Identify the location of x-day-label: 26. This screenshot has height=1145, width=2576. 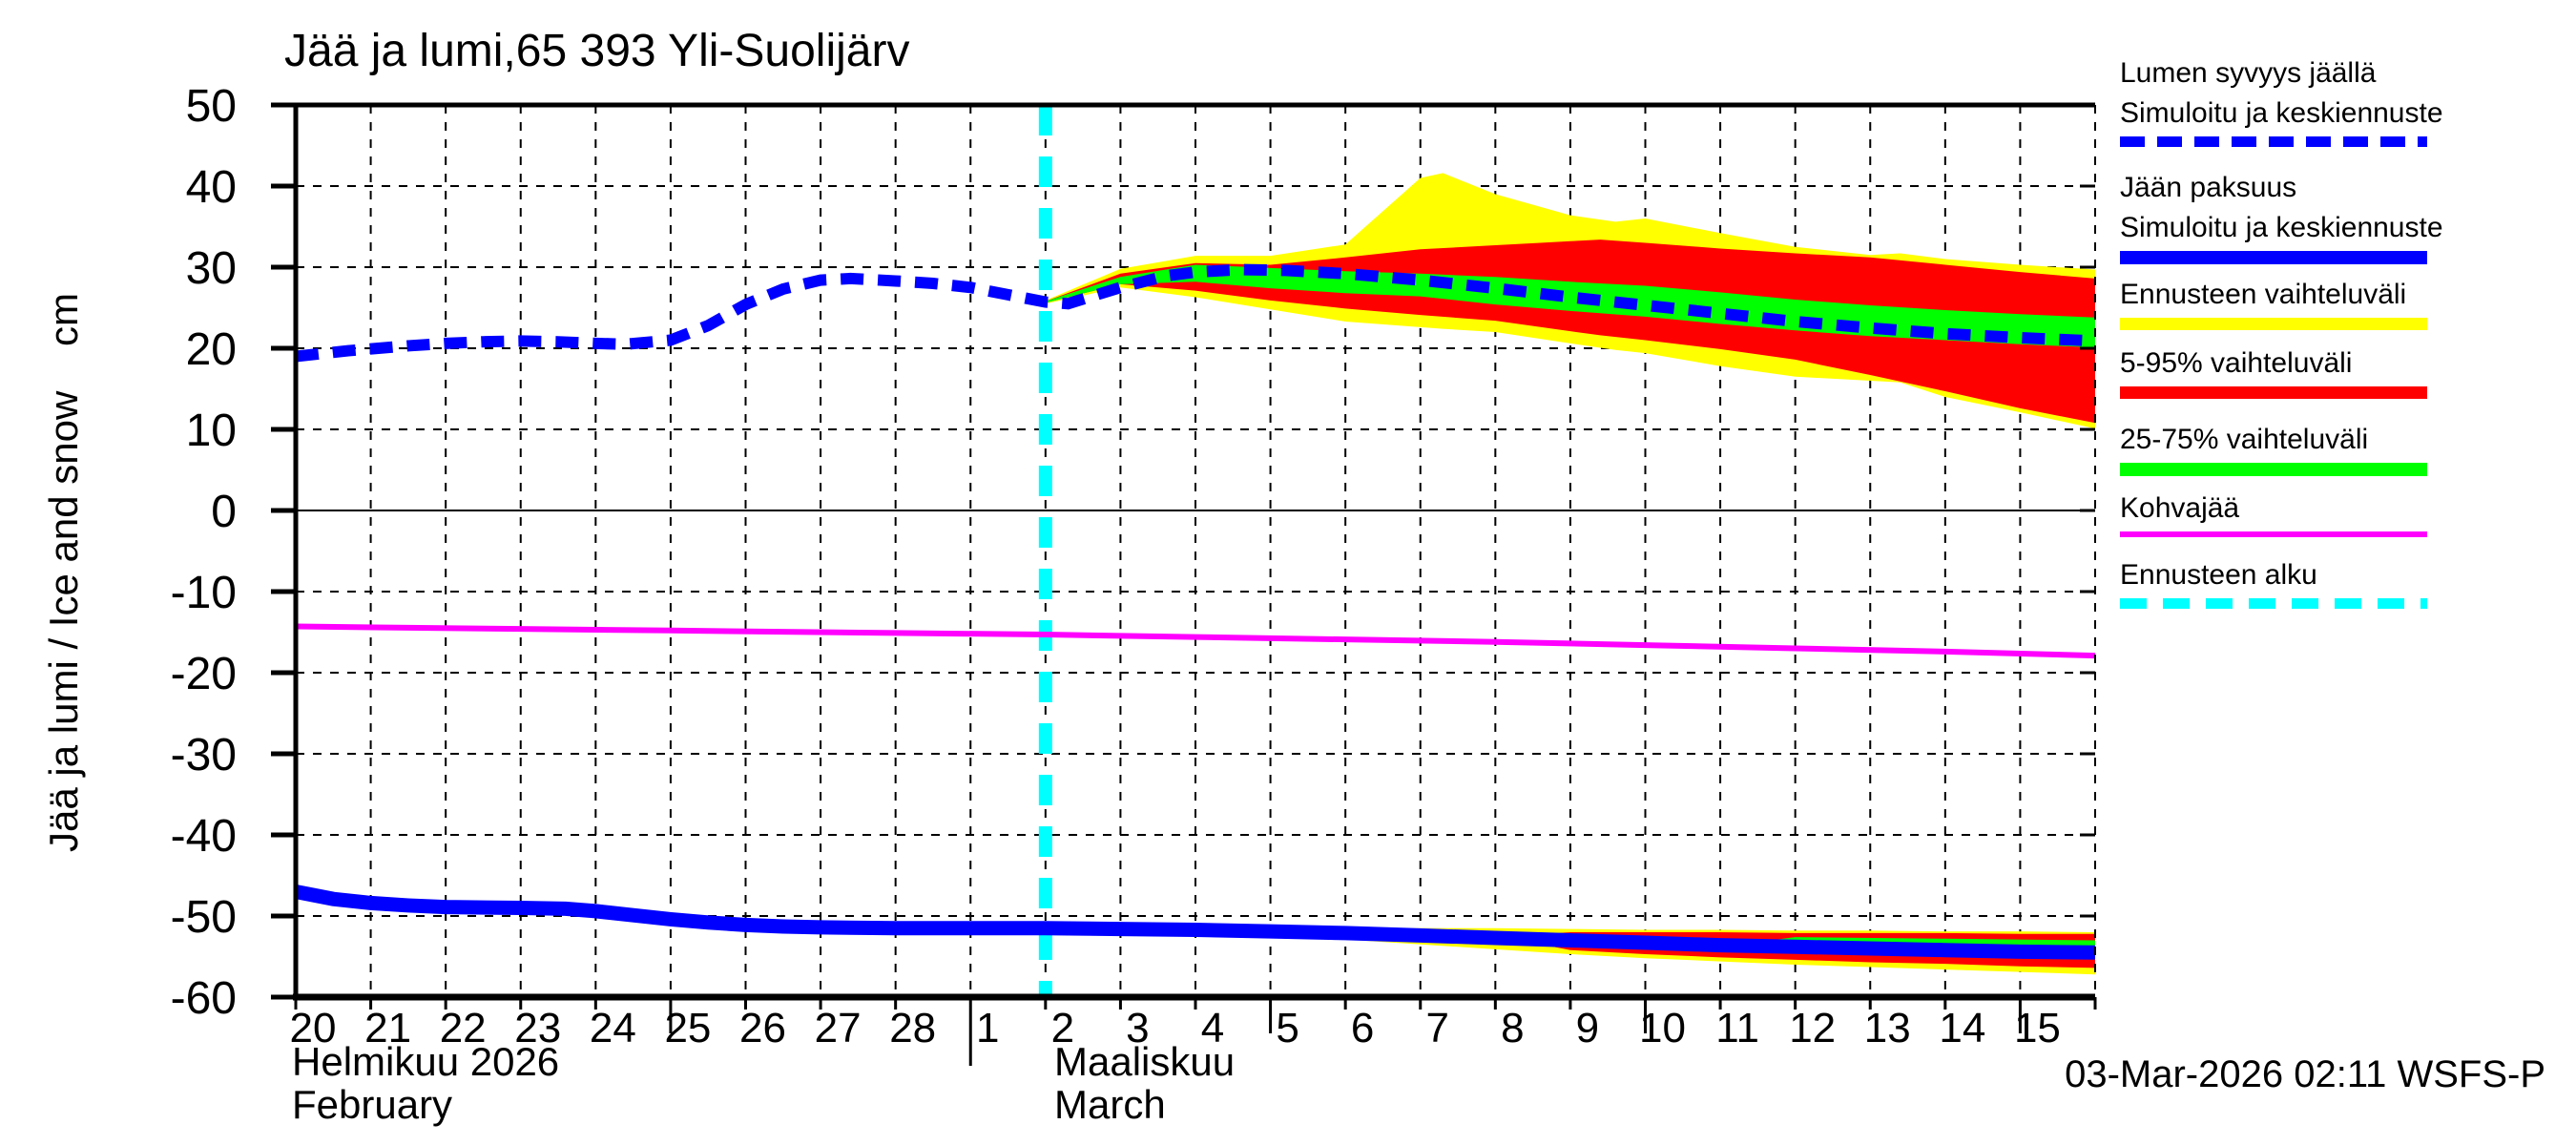
(762, 1028).